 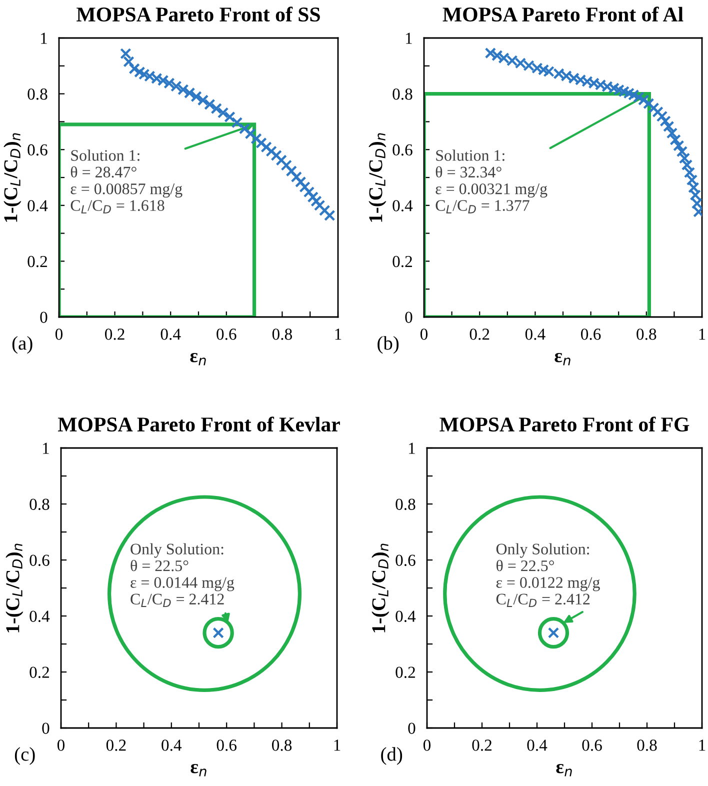 What do you see at coordinates (563, 14) in the screenshot?
I see `chart-title: MOPSA Pareto Front of Al` at bounding box center [563, 14].